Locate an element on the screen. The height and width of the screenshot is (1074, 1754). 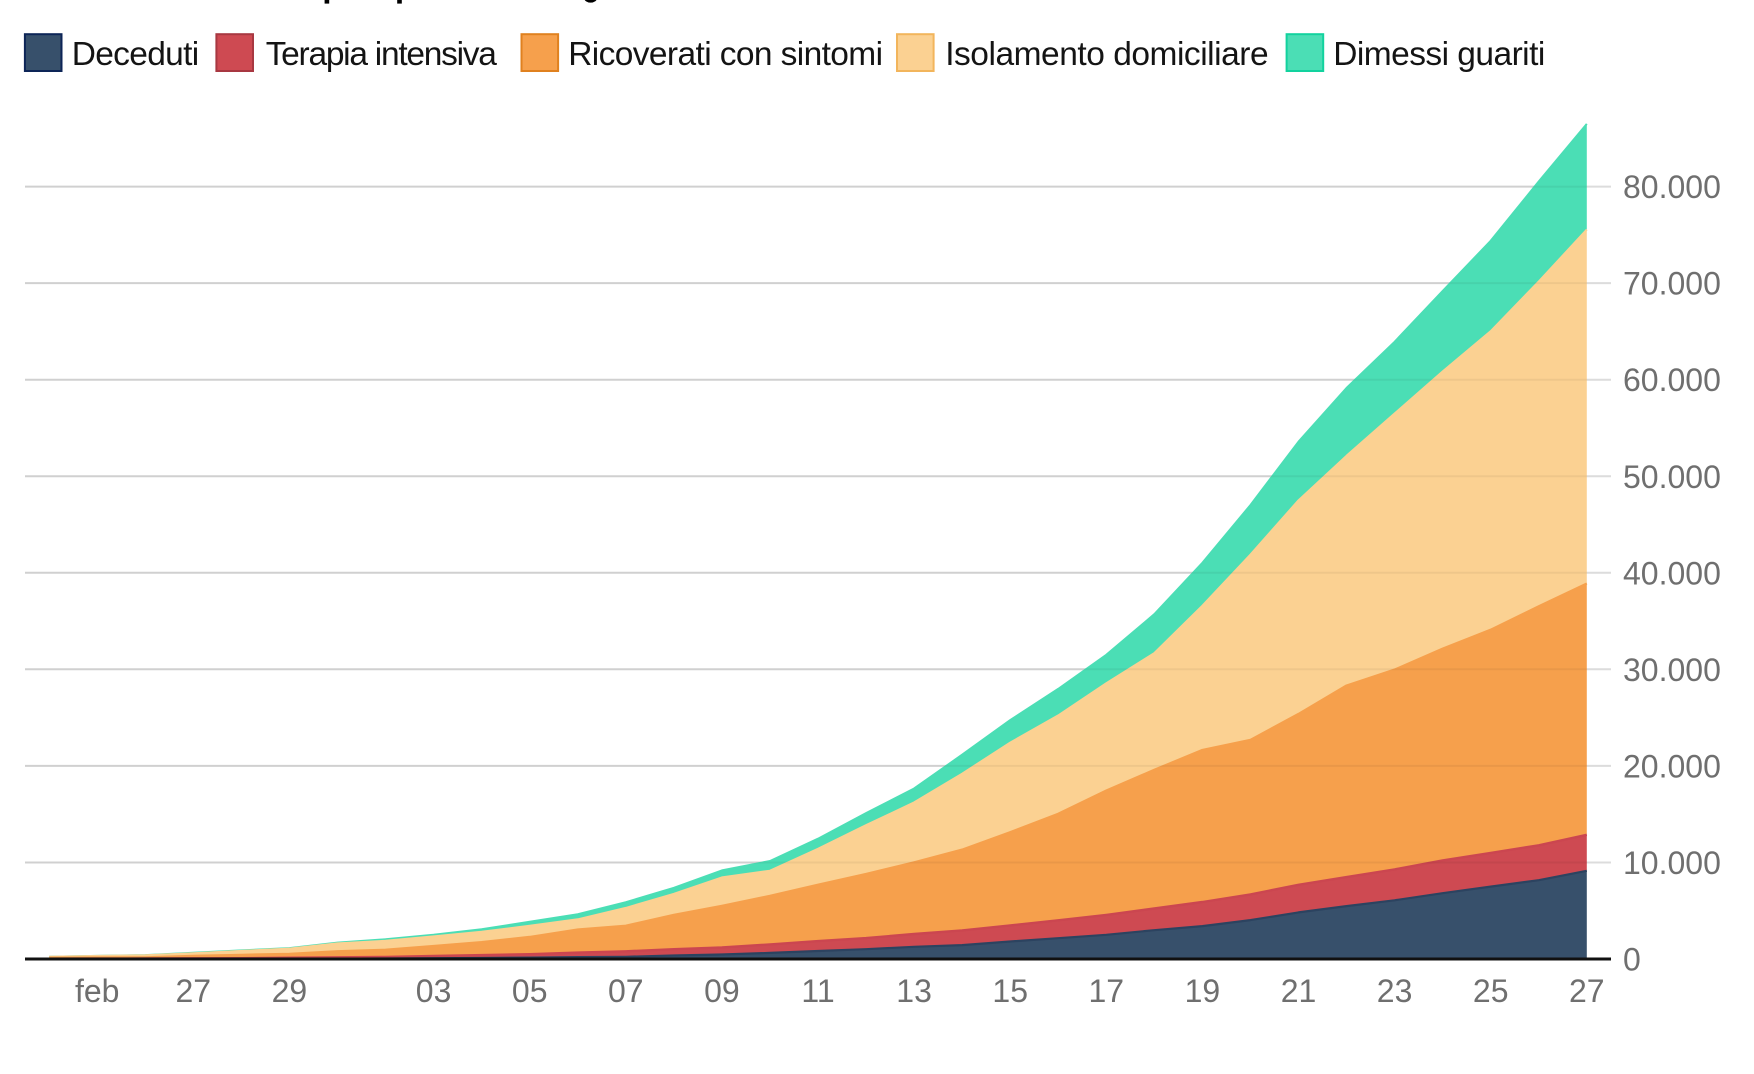
svg-text: 19 is located at coordinates (1203, 991).